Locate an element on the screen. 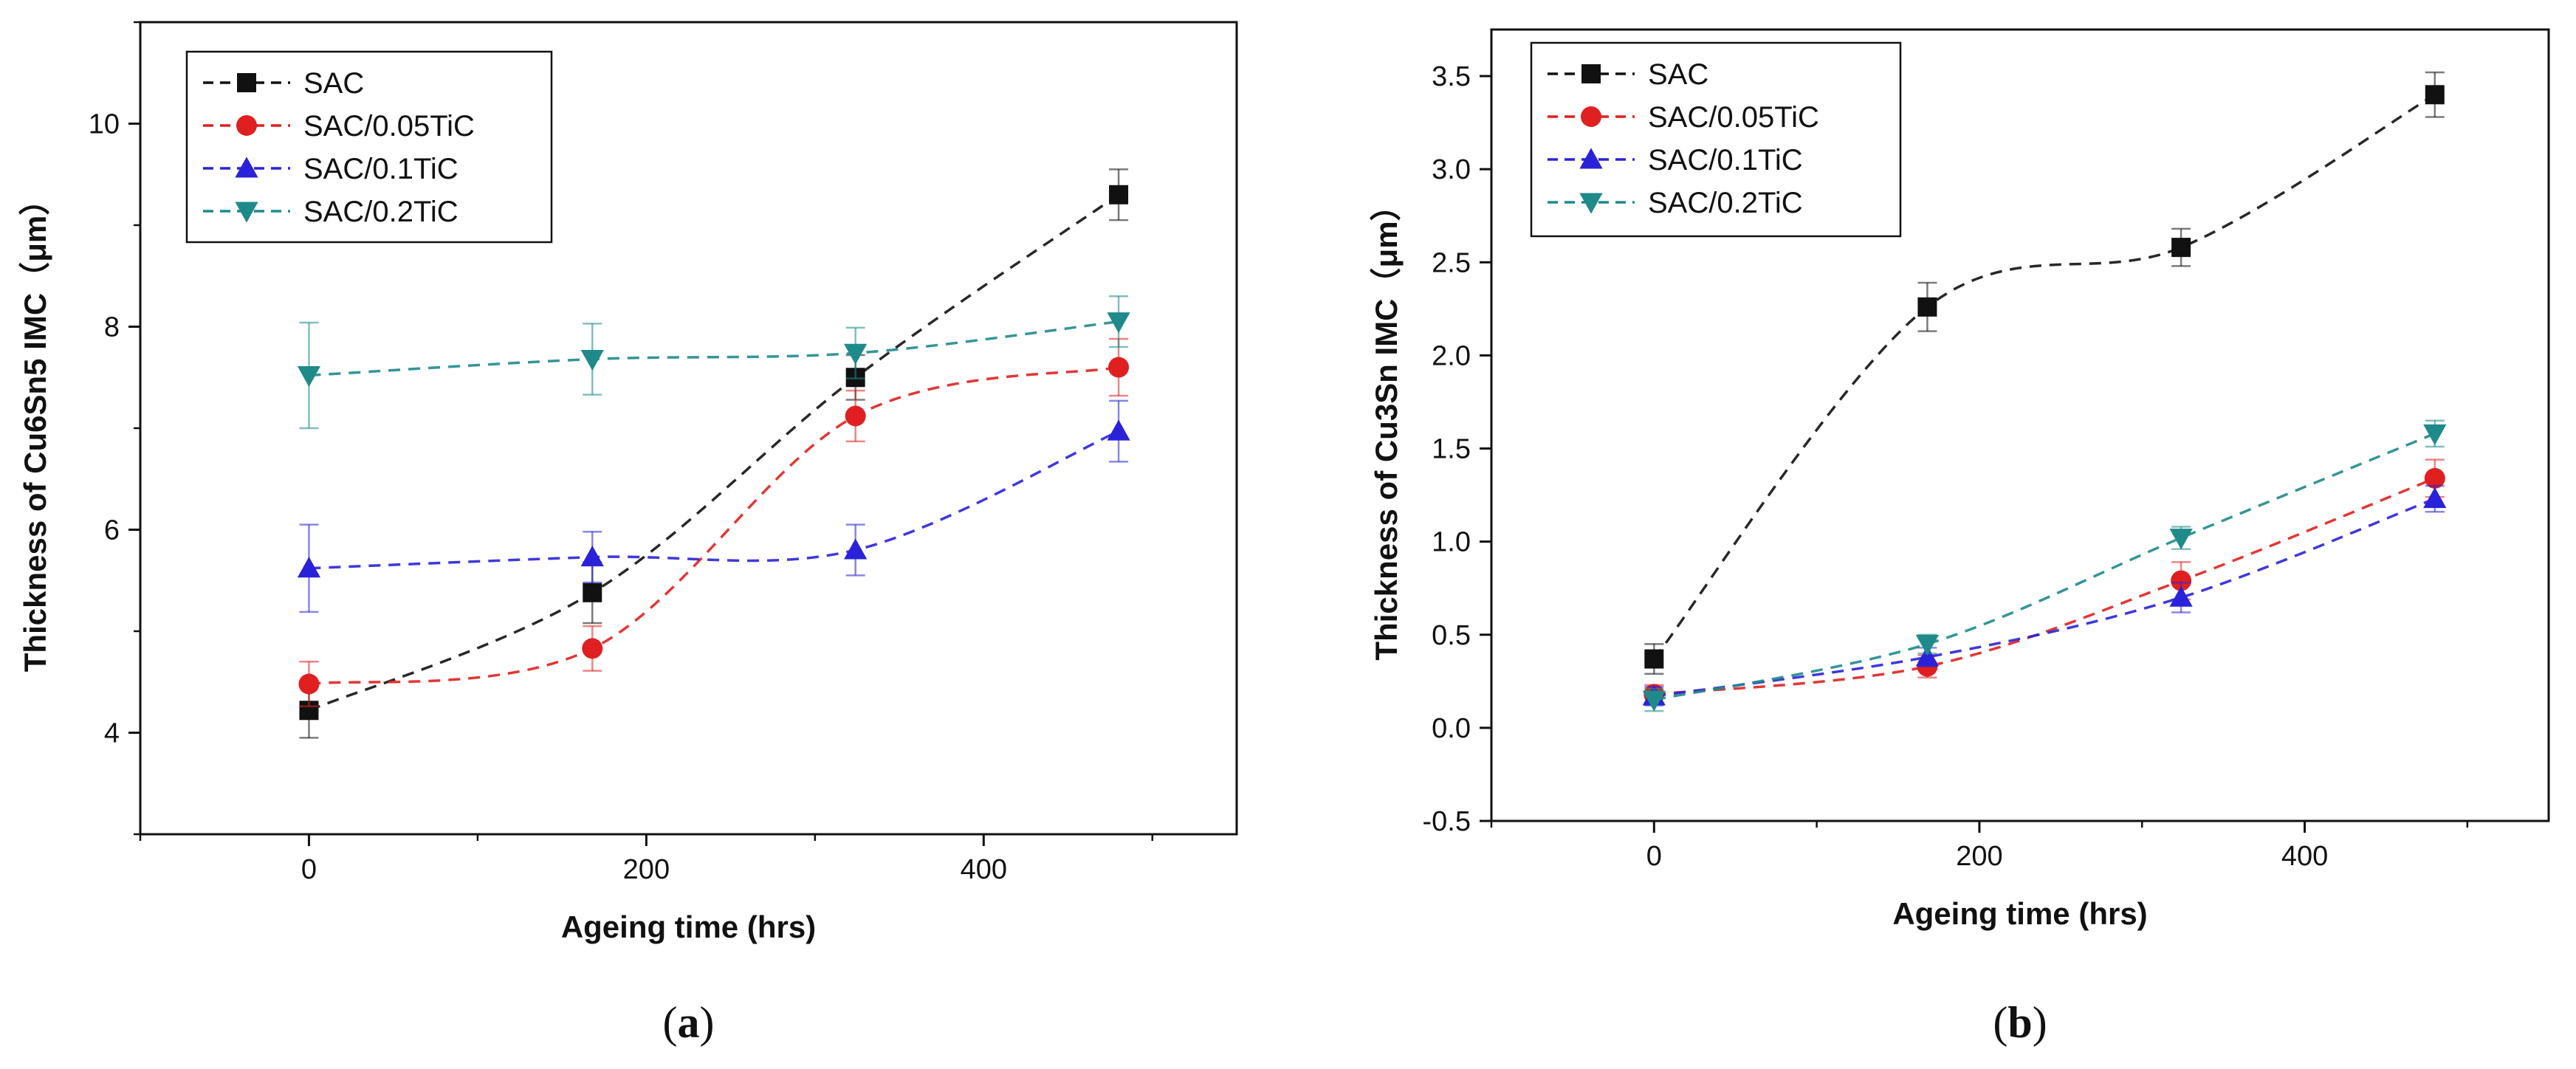  panel-label: (b) is located at coordinates (2020, 1022).